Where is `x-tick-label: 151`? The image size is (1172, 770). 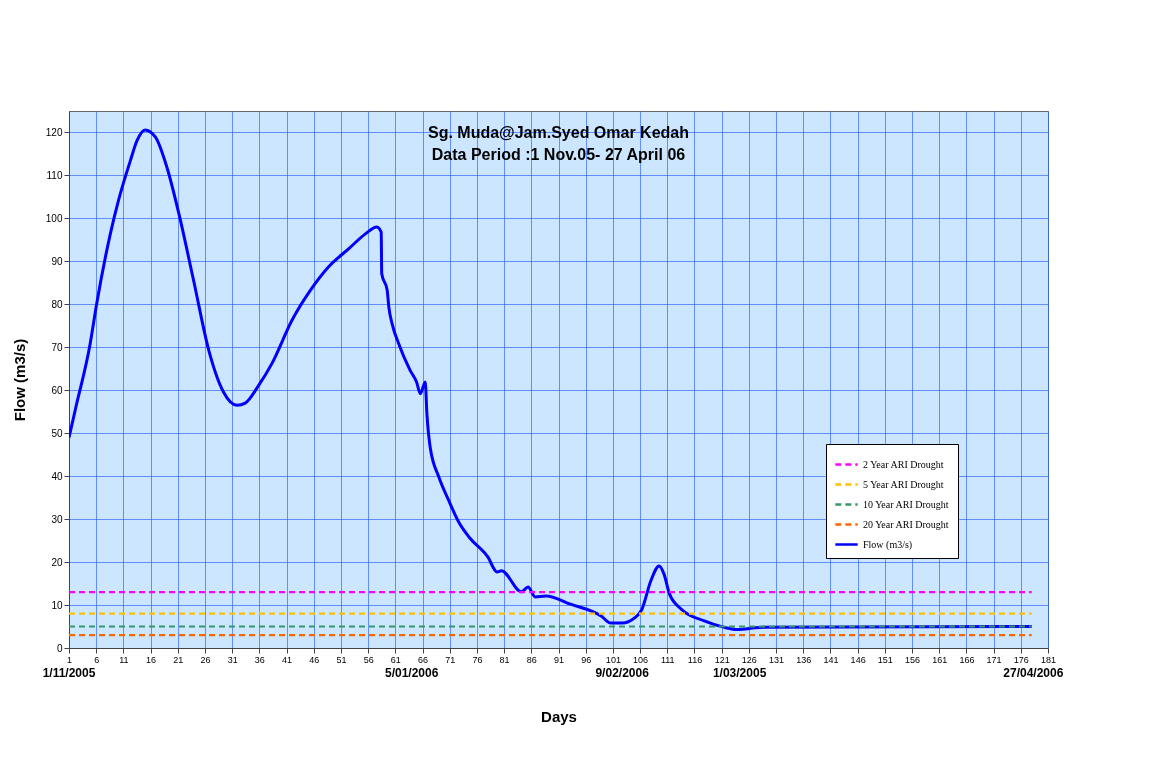 x-tick-label: 151 is located at coordinates (885, 659).